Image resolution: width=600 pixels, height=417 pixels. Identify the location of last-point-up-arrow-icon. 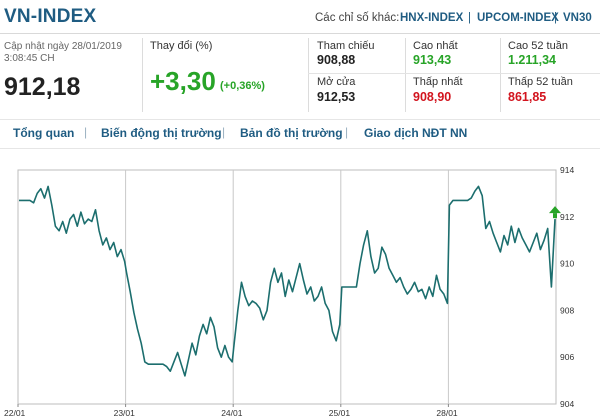
(555, 210).